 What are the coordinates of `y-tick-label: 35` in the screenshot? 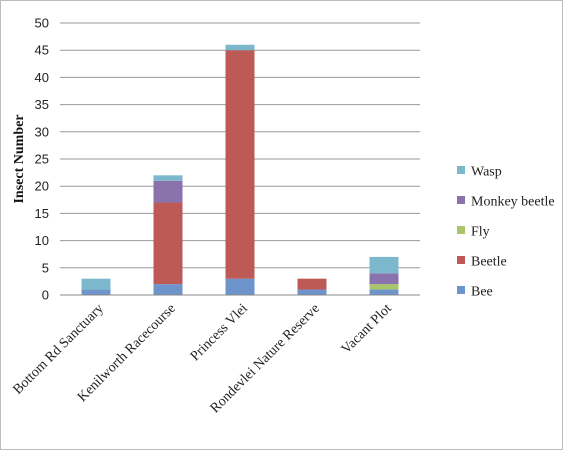 It's located at (42, 104).